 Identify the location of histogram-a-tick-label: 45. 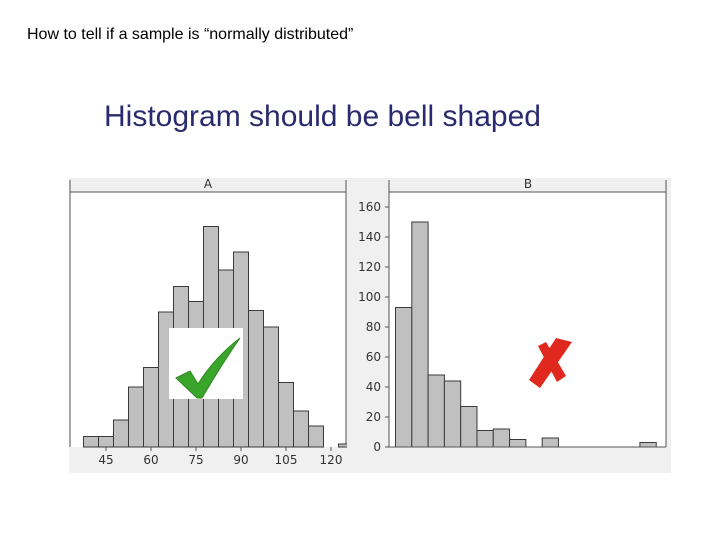
(105, 460).